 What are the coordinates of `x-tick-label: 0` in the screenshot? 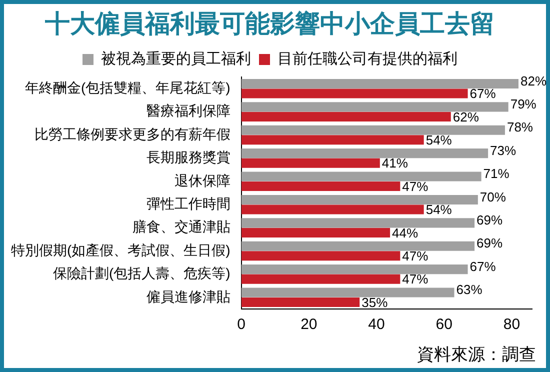 It's located at (241, 325).